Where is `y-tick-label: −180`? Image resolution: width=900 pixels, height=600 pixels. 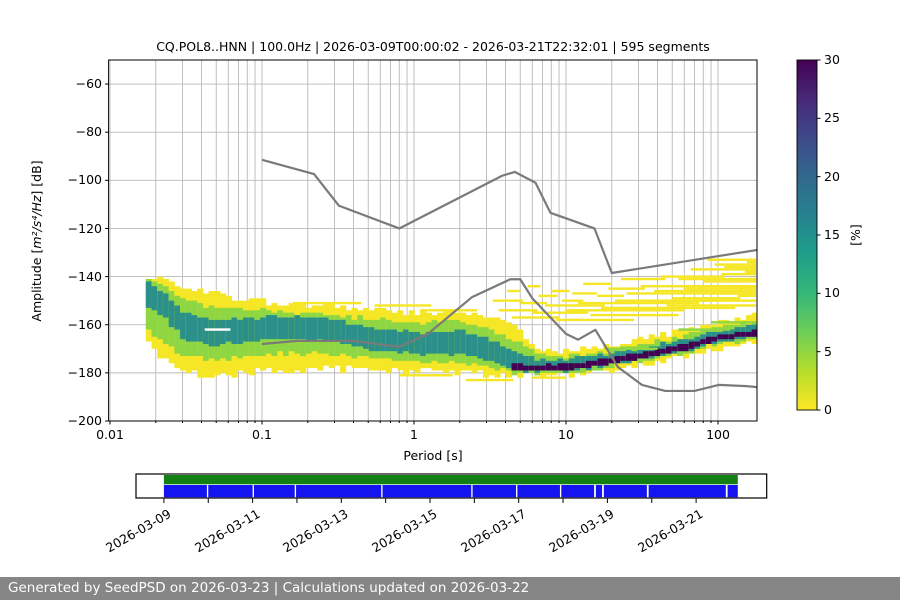 y-tick-label: −180 is located at coordinates (84, 372).